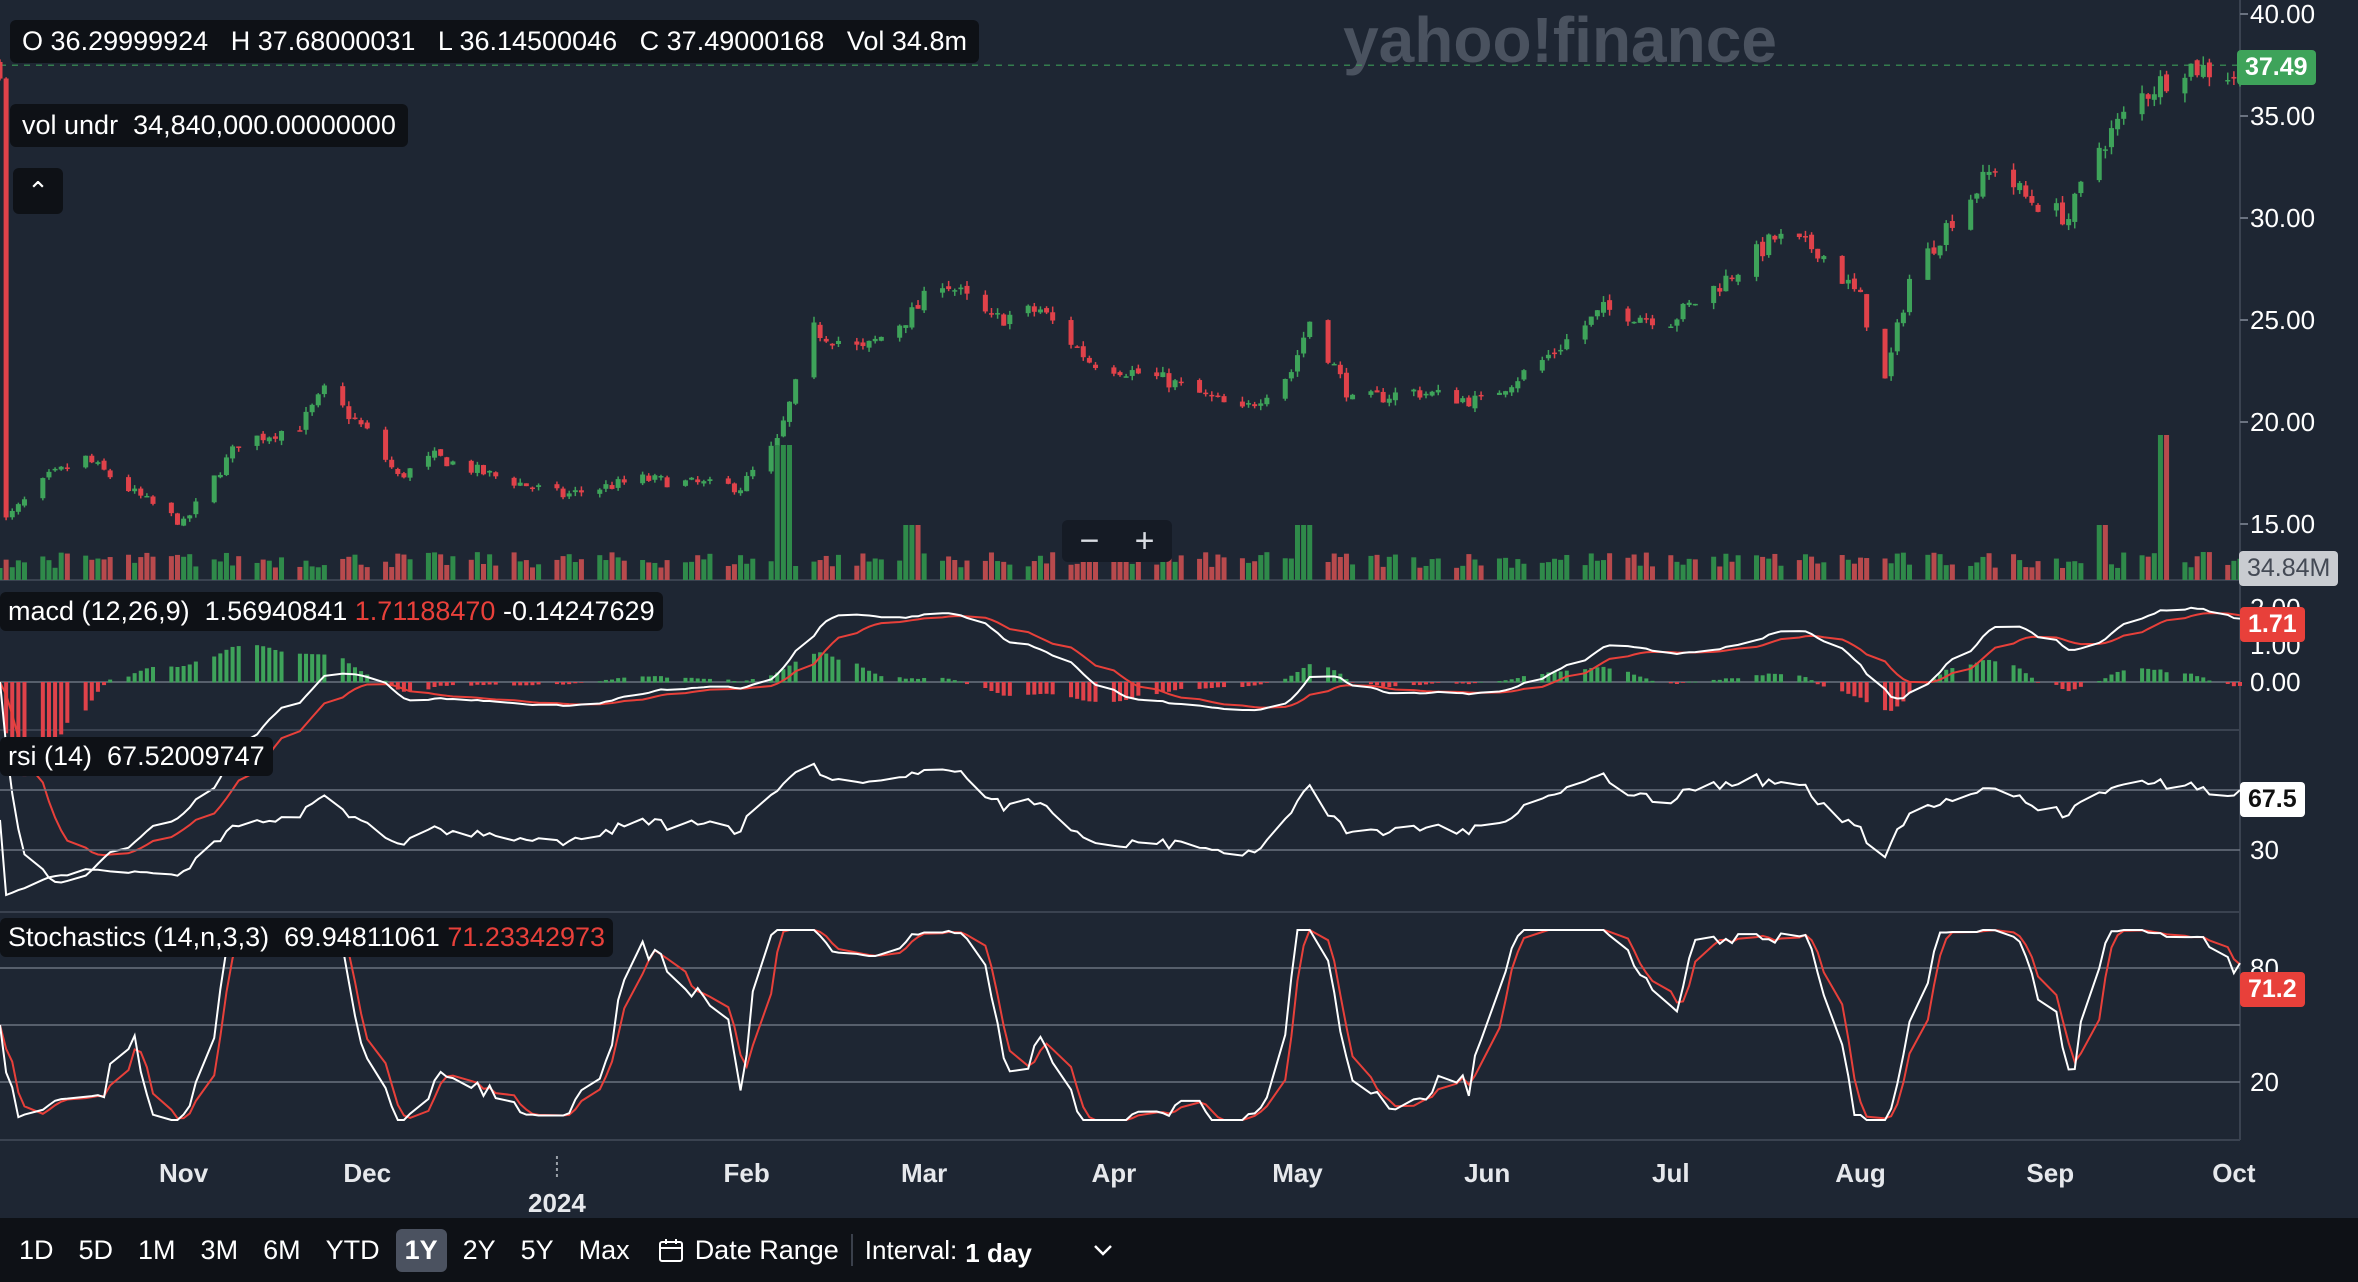  Describe the element at coordinates (264, 125) in the screenshot. I see `vol-undr-value: 34,840,000.00000000` at that location.